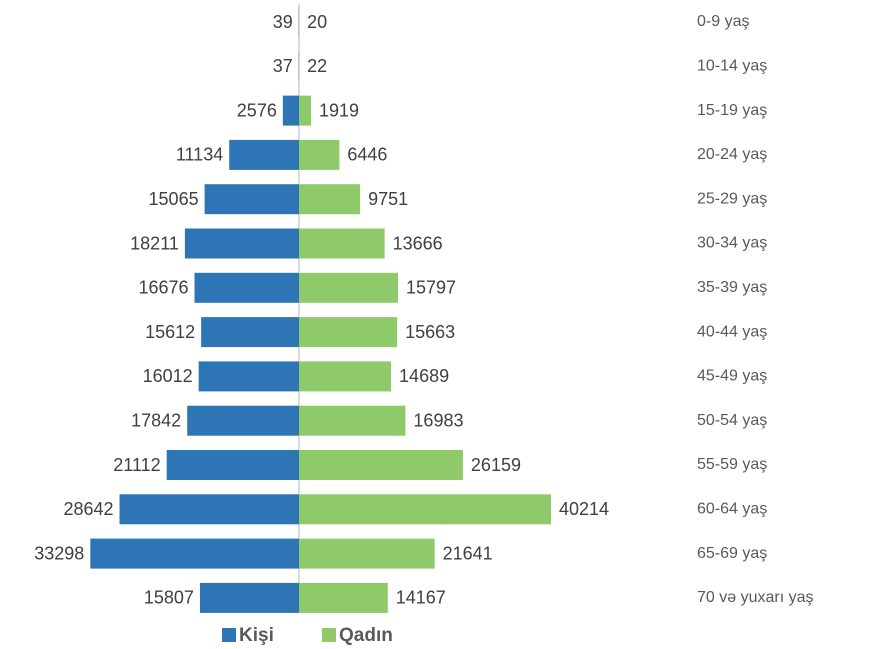 Image resolution: width=883 pixels, height=649 pixels. Describe the element at coordinates (431, 288) in the screenshot. I see `value-label: 15797` at that location.